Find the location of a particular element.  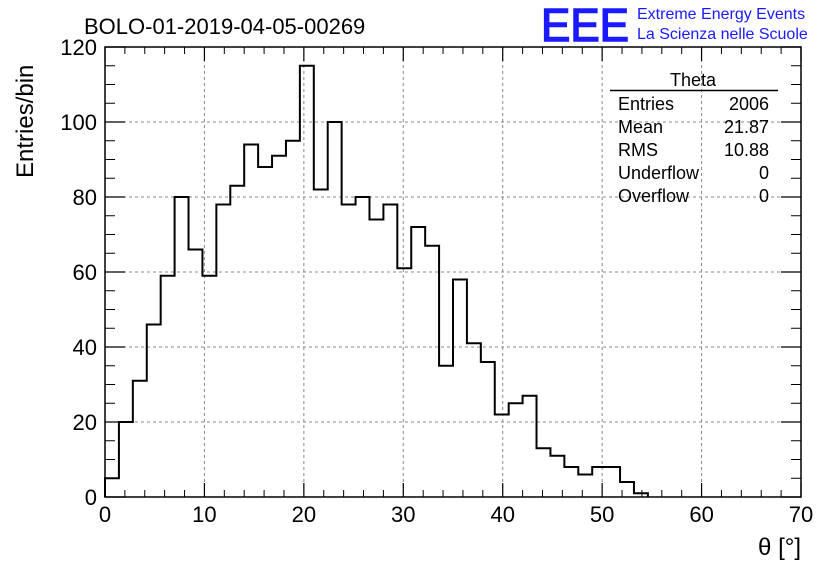

y-axis-label: Entries/bin is located at coordinates (25, 121).